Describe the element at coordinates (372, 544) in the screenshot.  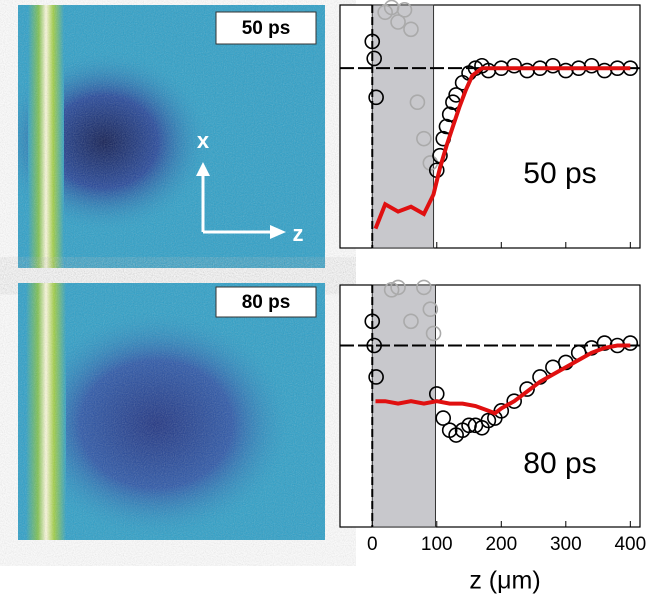
I see `x-tick-label: 0` at that location.